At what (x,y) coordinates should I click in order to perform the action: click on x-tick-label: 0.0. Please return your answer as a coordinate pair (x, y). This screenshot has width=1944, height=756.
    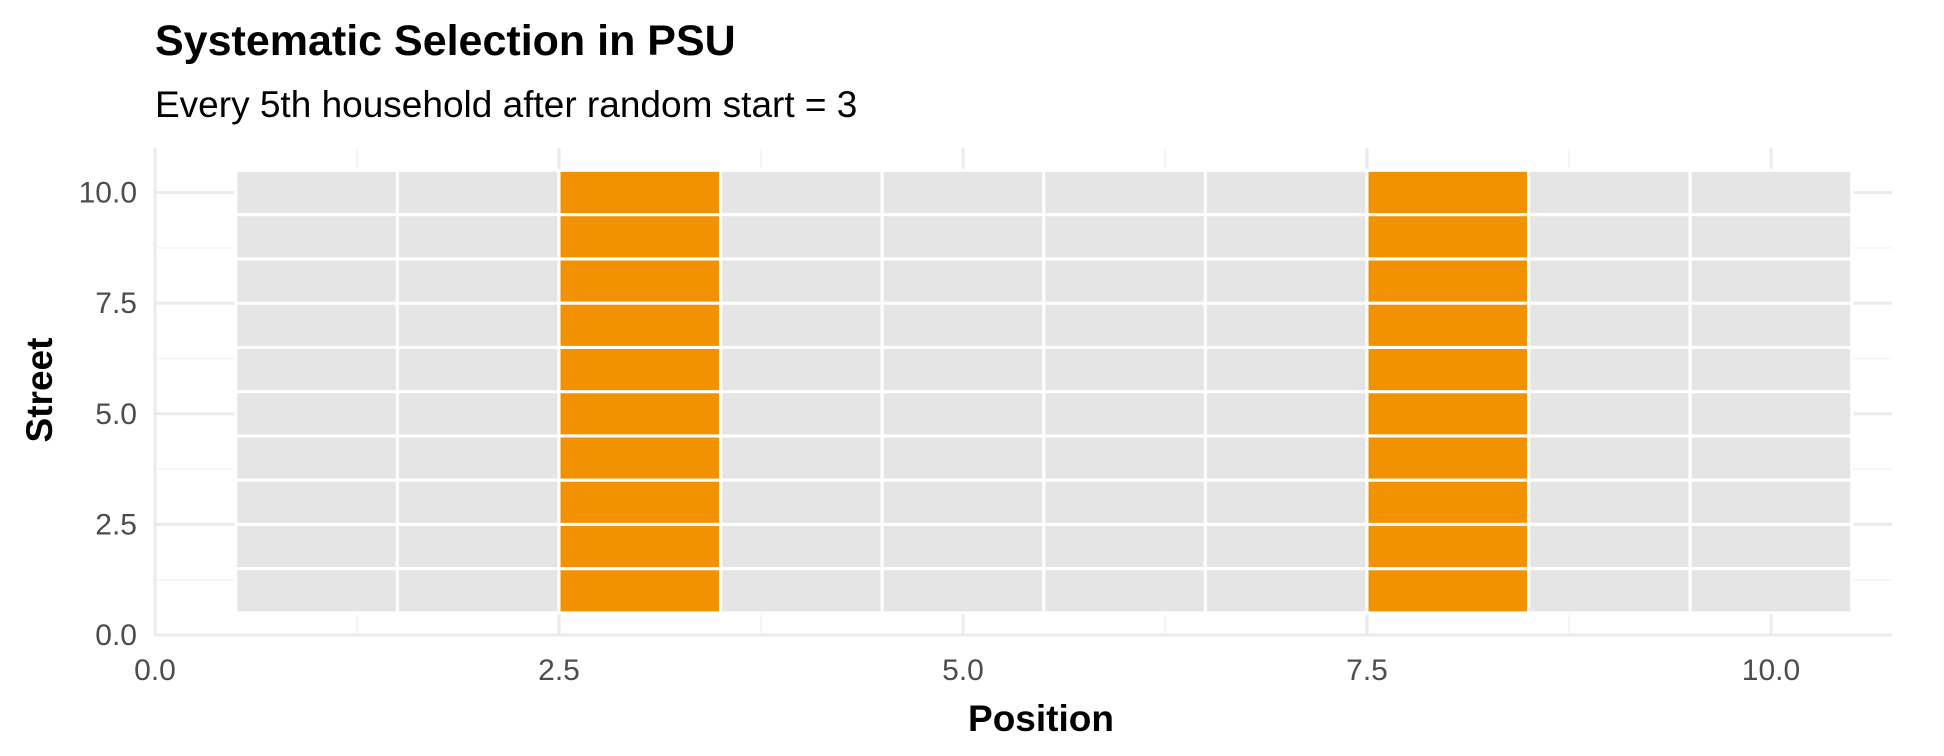
    Looking at the image, I should click on (155, 670).